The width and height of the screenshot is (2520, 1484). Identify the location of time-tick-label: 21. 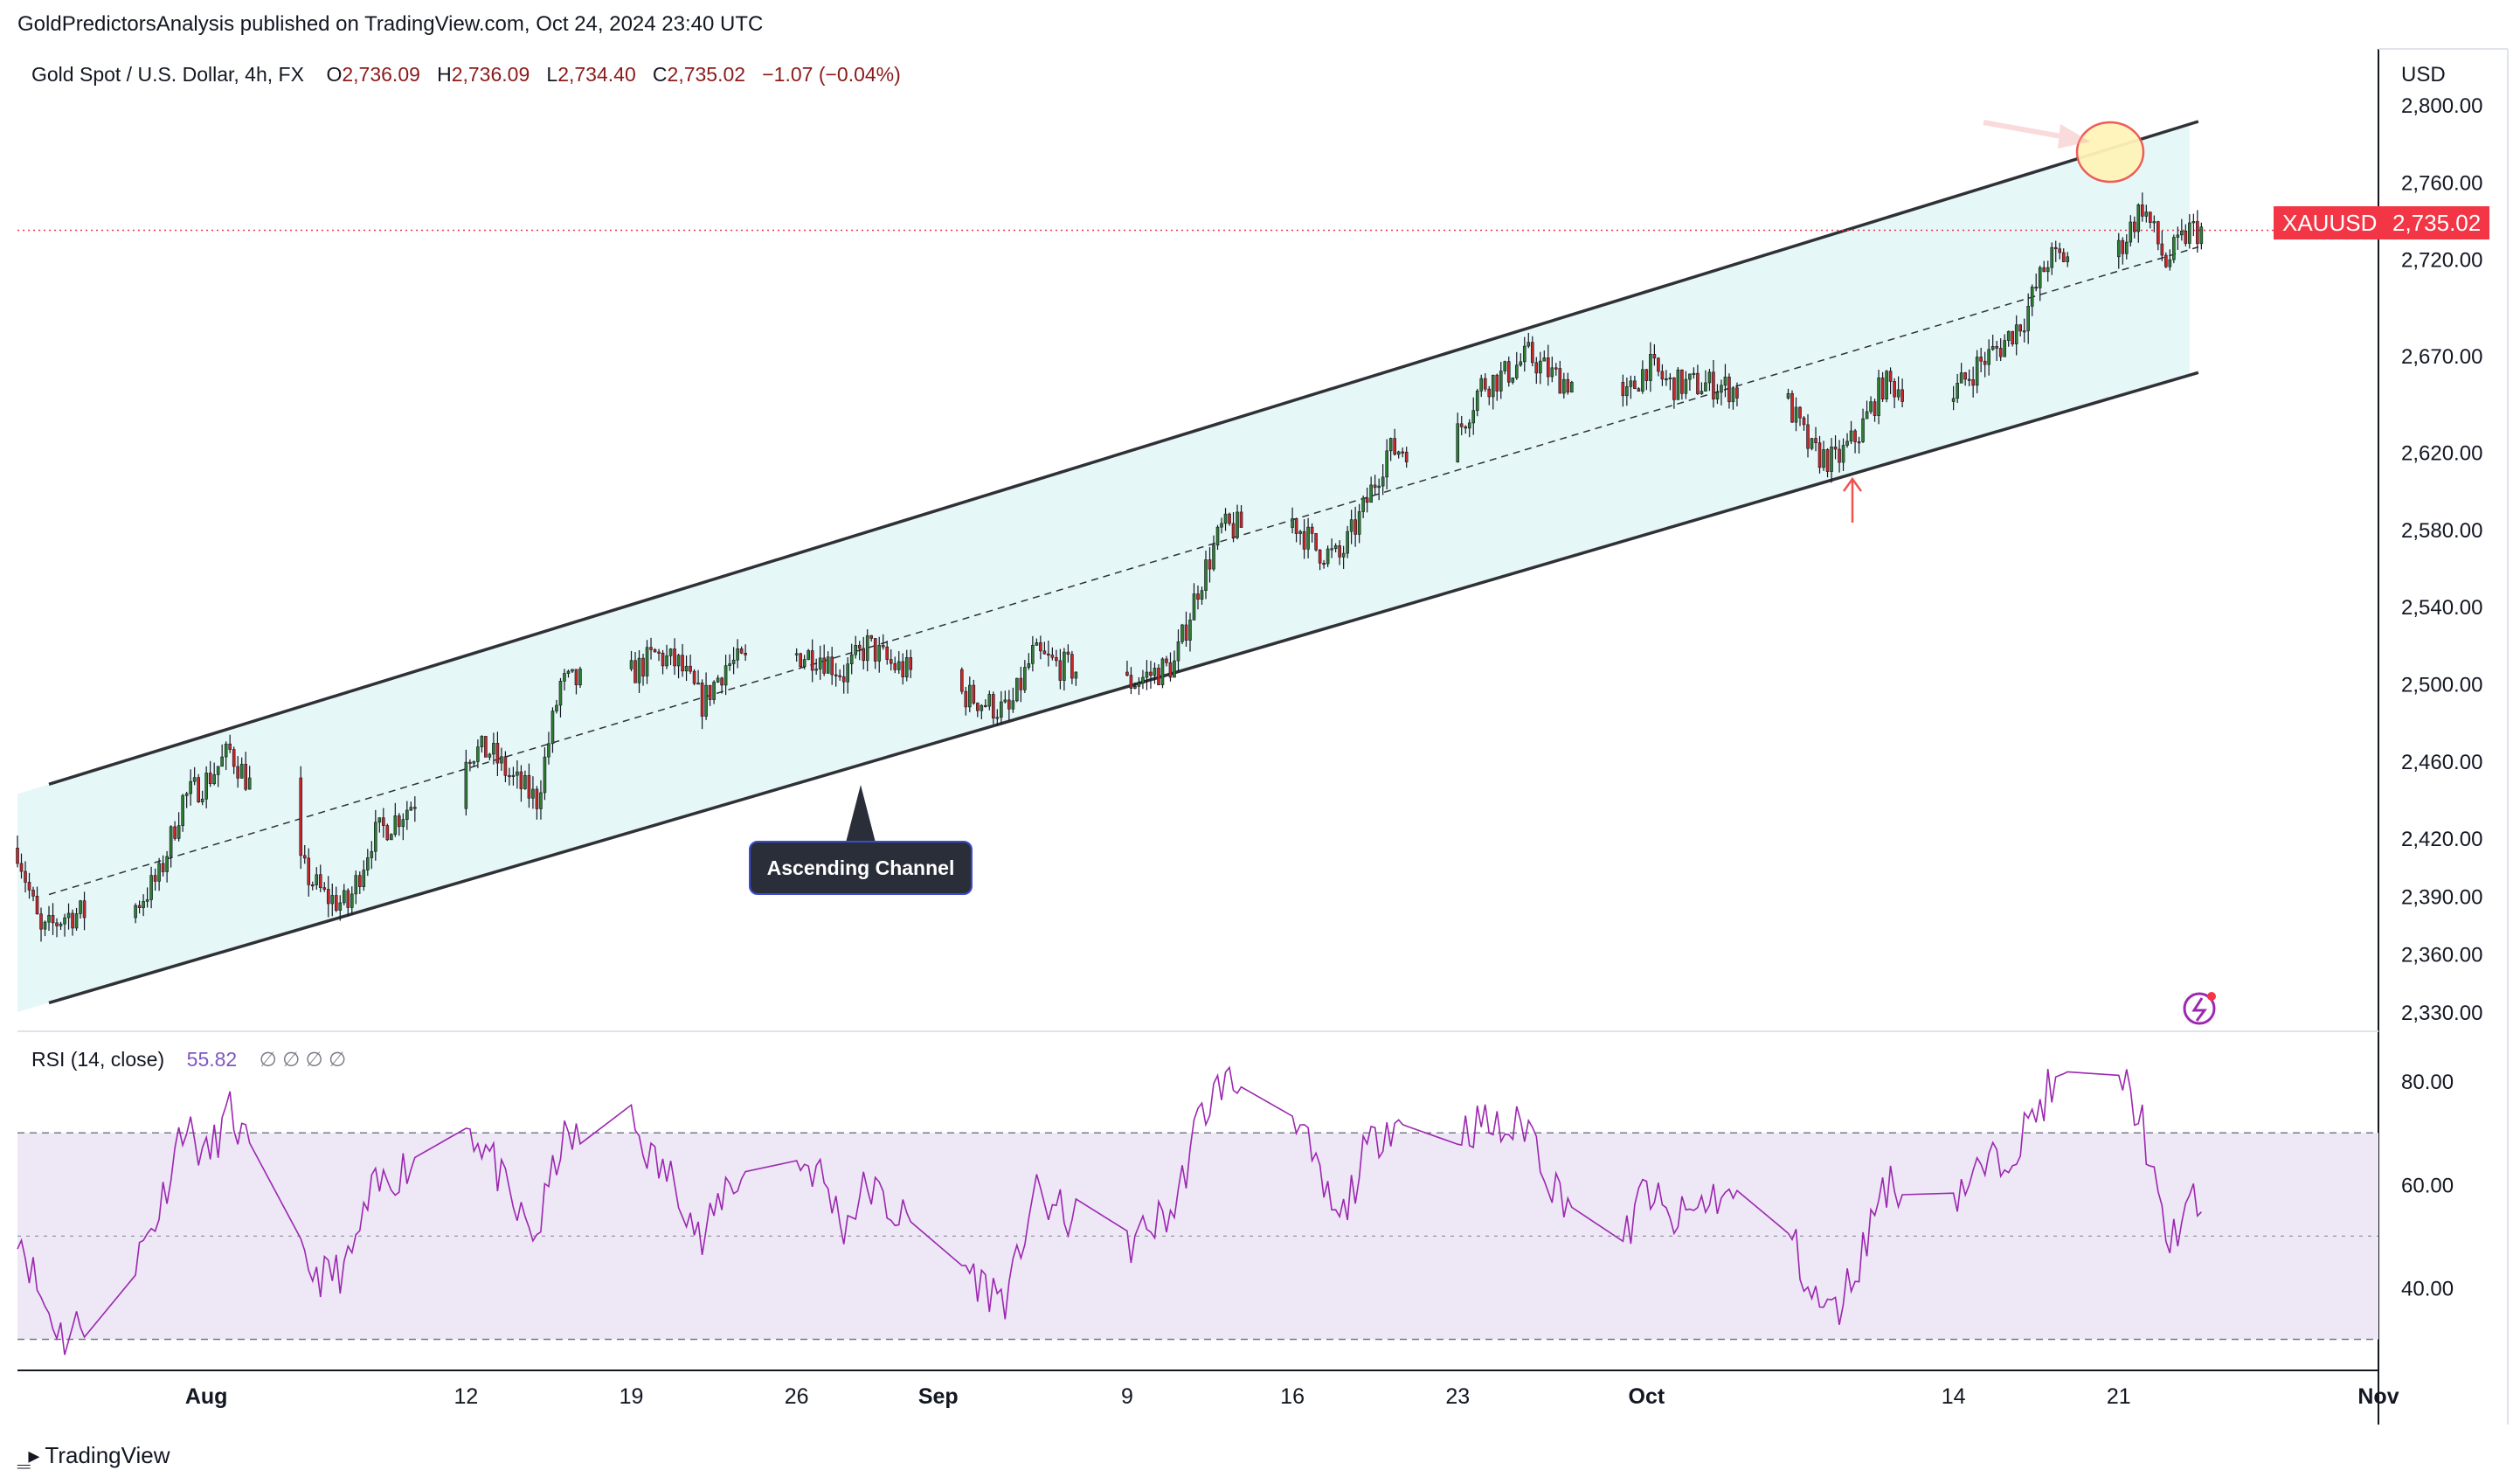
(2119, 1396).